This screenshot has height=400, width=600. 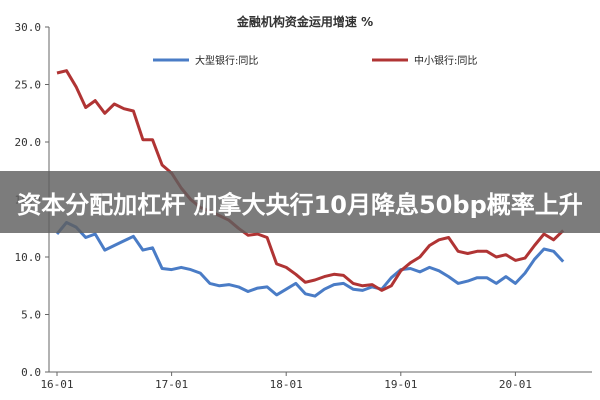 What do you see at coordinates (56, 384) in the screenshot?
I see `x-tick-label: 16-01` at bounding box center [56, 384].